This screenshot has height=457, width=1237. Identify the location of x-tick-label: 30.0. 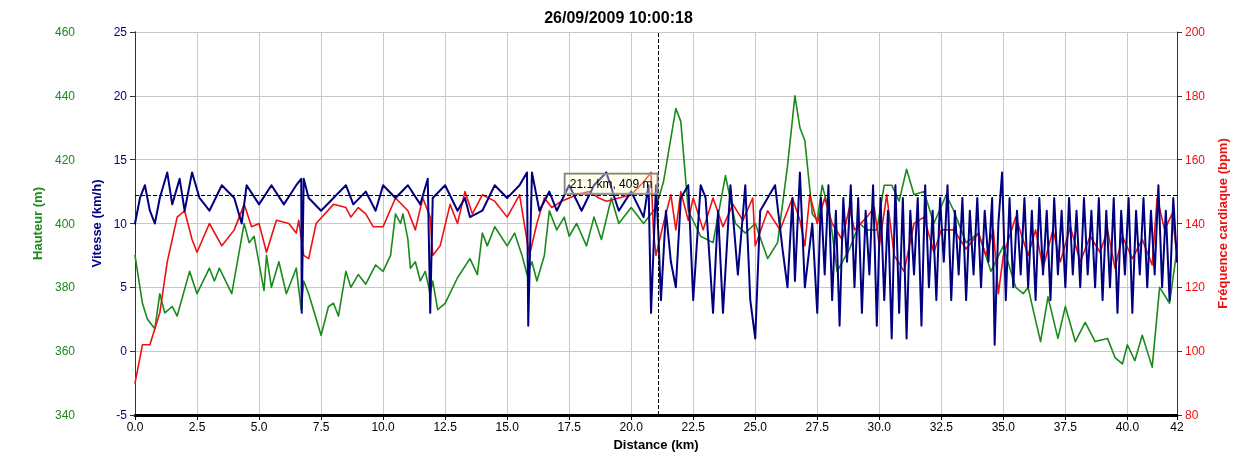
(879, 427).